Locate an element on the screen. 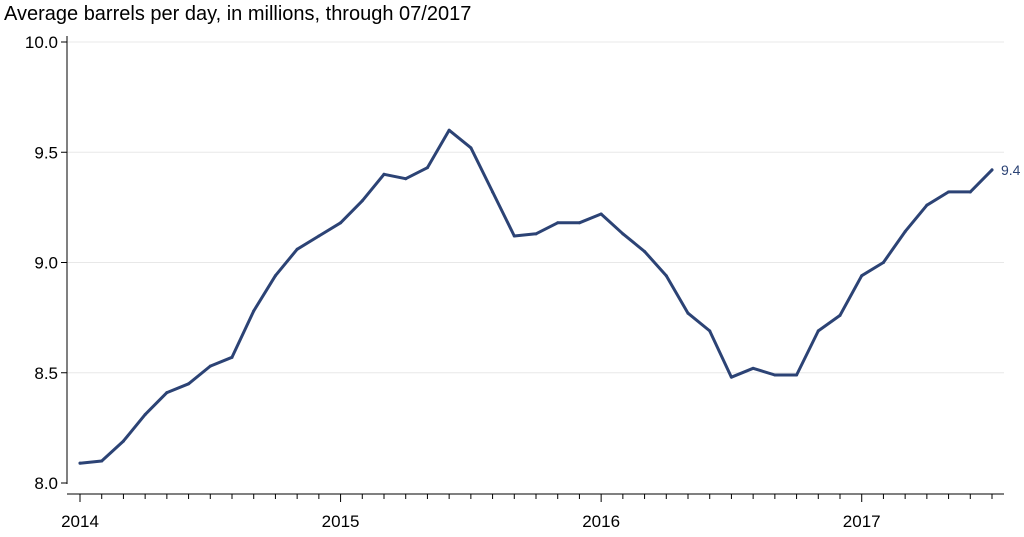  x-tick-label: 2016 is located at coordinates (601, 521).